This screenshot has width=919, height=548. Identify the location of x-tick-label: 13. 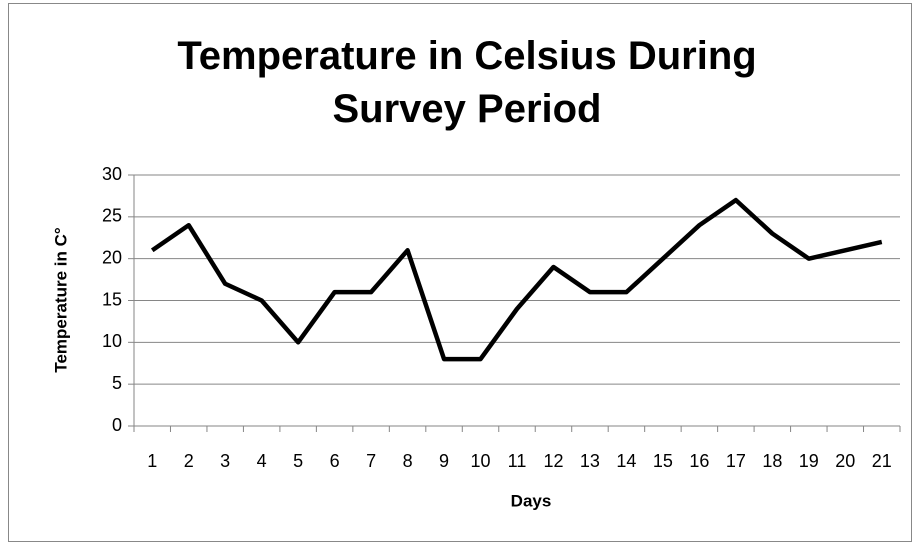
(590, 461).